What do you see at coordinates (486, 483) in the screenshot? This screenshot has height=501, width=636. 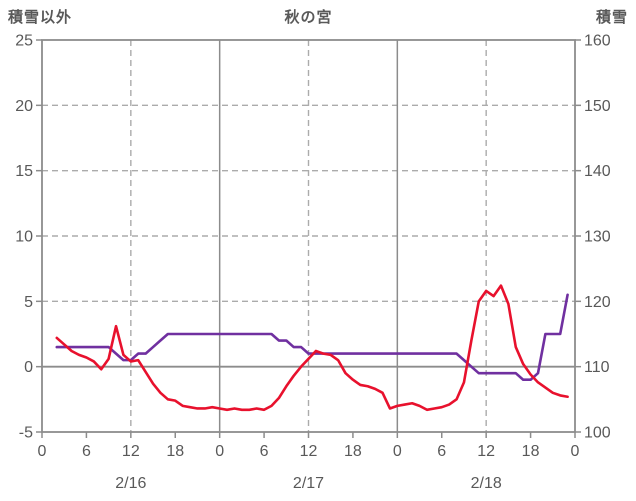 I see `x-date-label: 2/18` at bounding box center [486, 483].